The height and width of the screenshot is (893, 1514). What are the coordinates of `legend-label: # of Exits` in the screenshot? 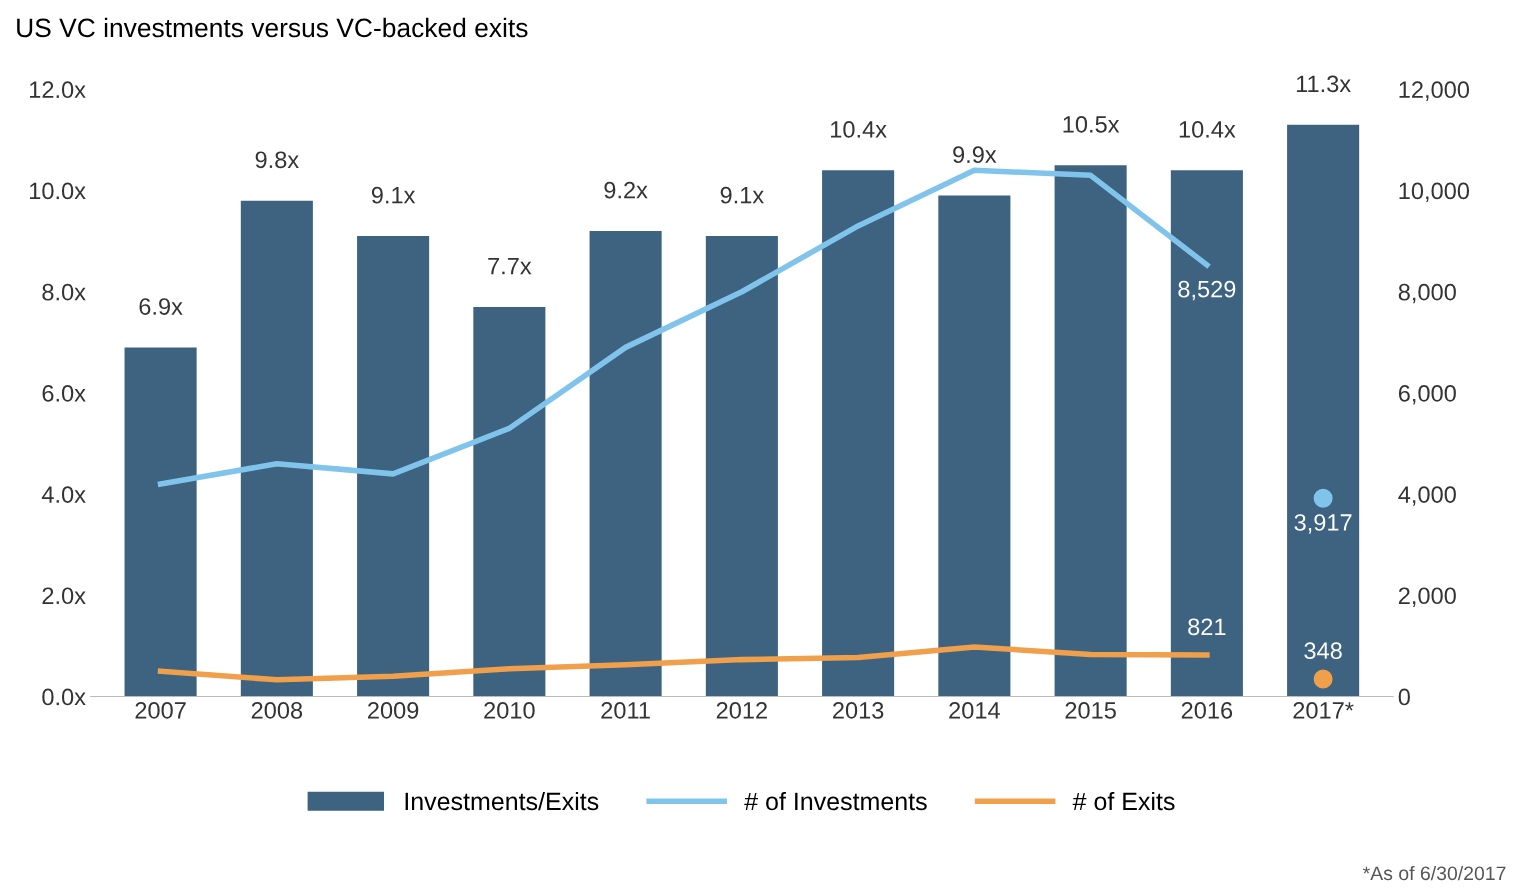 It's located at (1123, 801).